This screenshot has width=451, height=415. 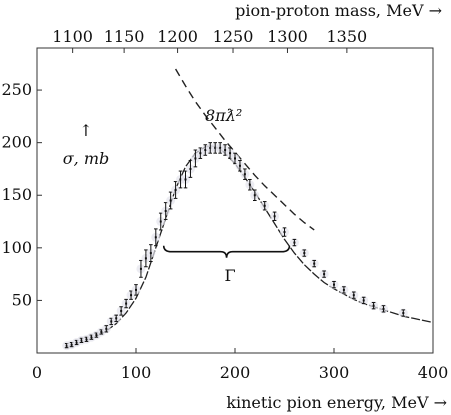 I want to click on x-axis-title: kinetic pion energy, MeV →, so click(x=336, y=402).